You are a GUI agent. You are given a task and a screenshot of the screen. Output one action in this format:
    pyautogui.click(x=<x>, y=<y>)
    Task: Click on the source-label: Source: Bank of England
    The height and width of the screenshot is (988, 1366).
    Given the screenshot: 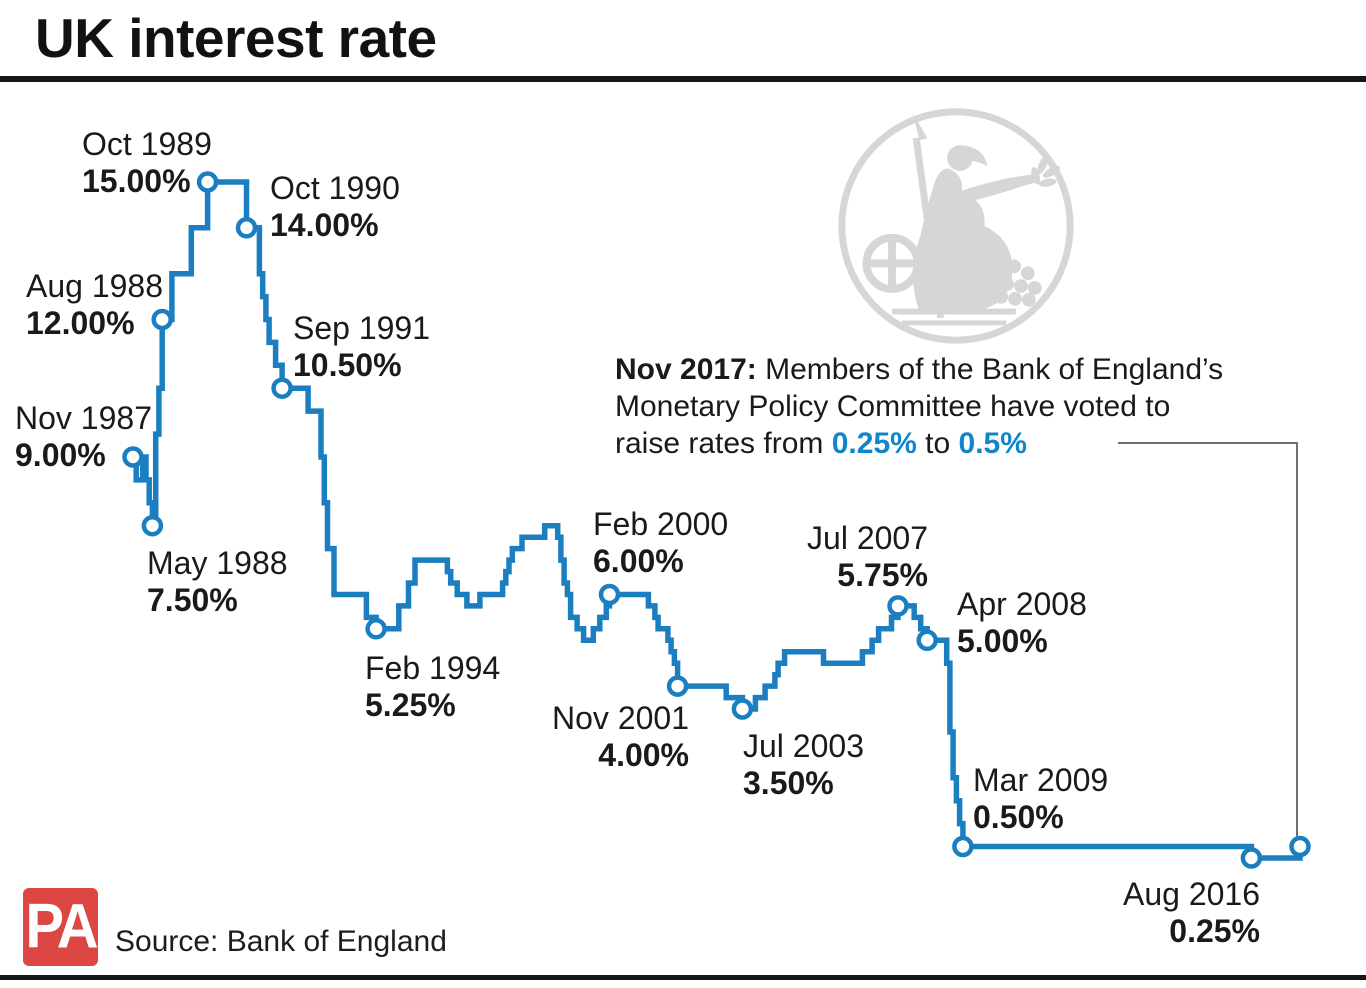 What is the action you would take?
    pyautogui.click(x=281, y=941)
    